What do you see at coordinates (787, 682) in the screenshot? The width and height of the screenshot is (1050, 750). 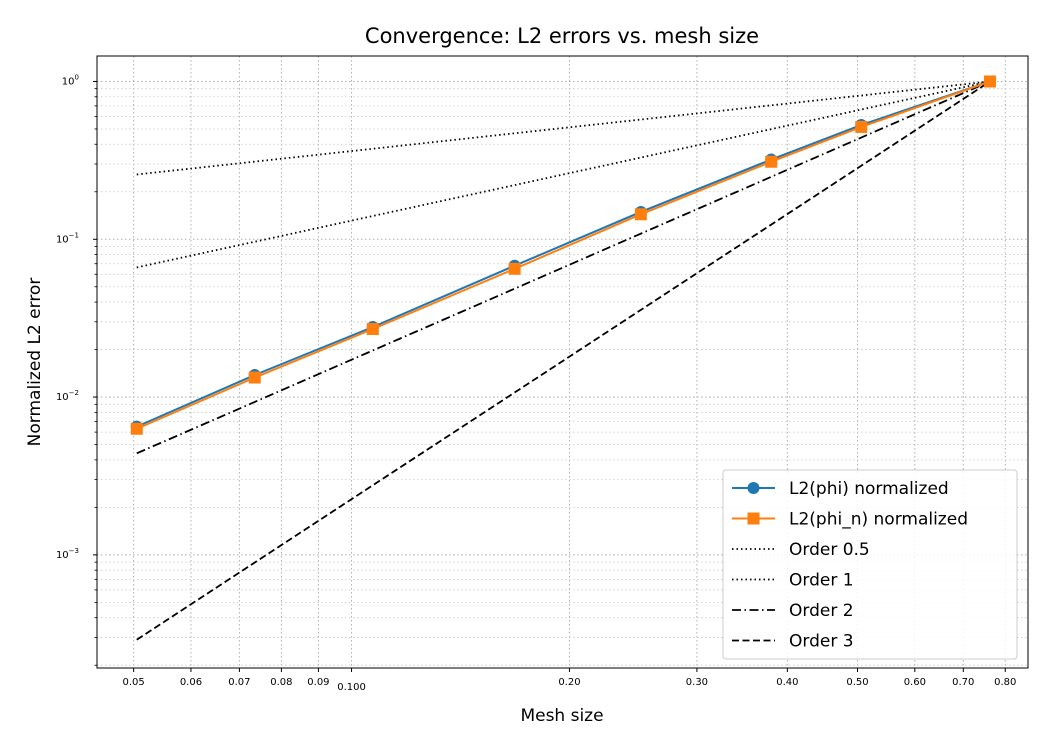 I see `x-tick-label: 0.40` at bounding box center [787, 682].